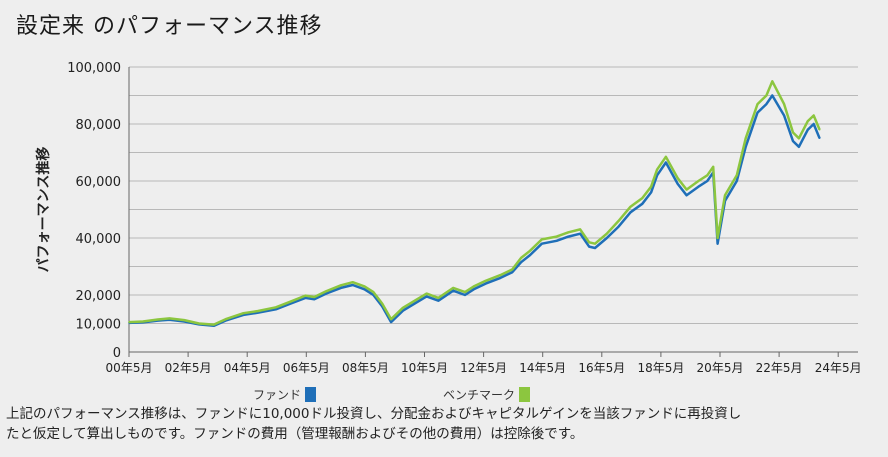 This screenshot has width=888, height=457. I want to click on legend-fund: ファンド, so click(285, 394).